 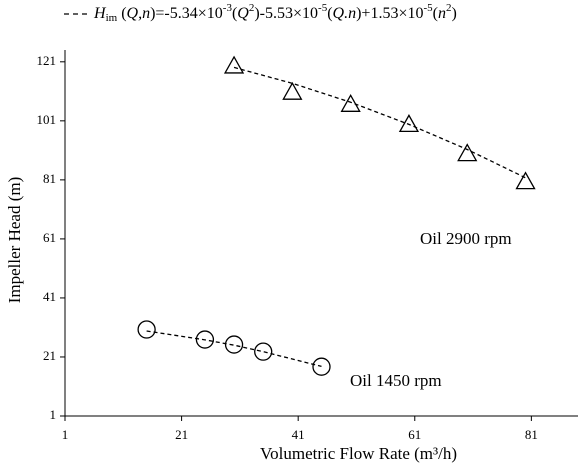 I want to click on fit-legend-part: H, so click(x=100, y=13).